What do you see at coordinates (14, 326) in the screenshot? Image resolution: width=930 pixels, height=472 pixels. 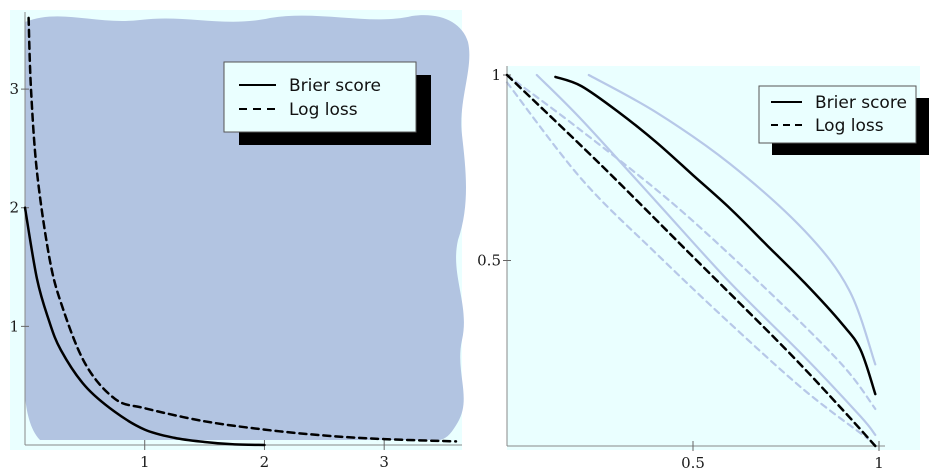 I see `chart-left-y-tick-label: 1` at bounding box center [14, 326].